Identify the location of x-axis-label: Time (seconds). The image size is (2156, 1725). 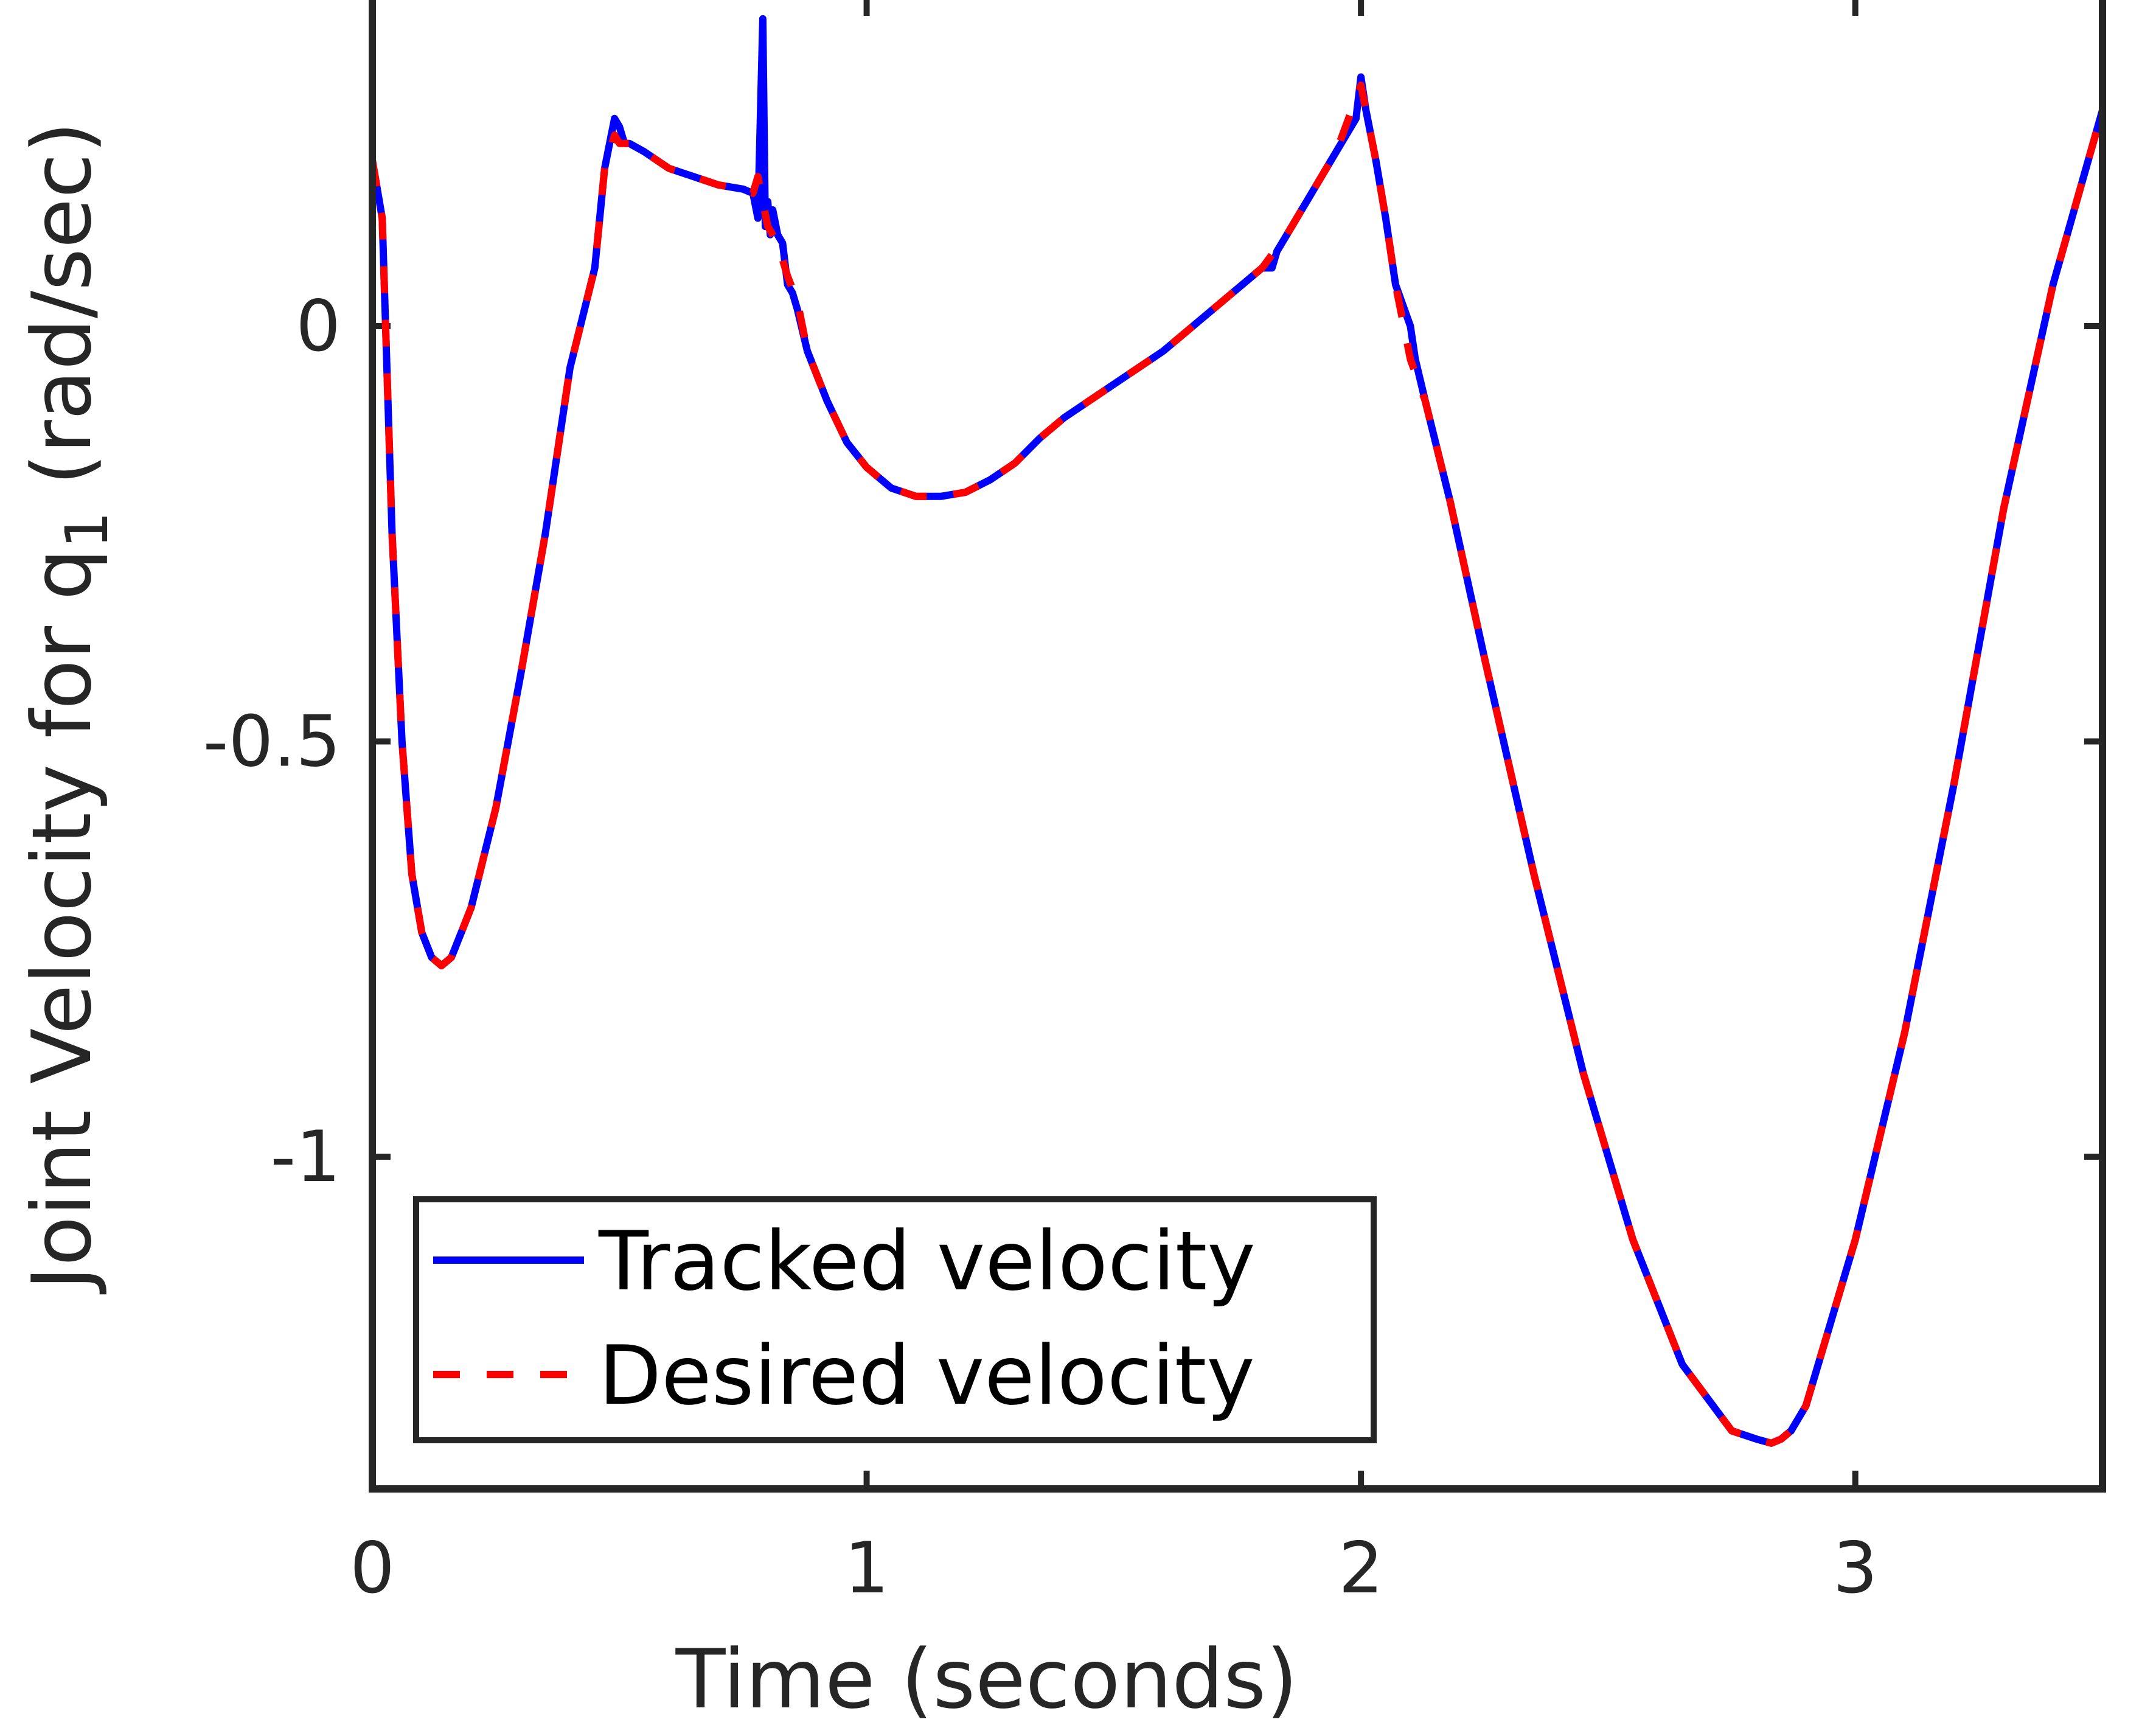
(987, 1679).